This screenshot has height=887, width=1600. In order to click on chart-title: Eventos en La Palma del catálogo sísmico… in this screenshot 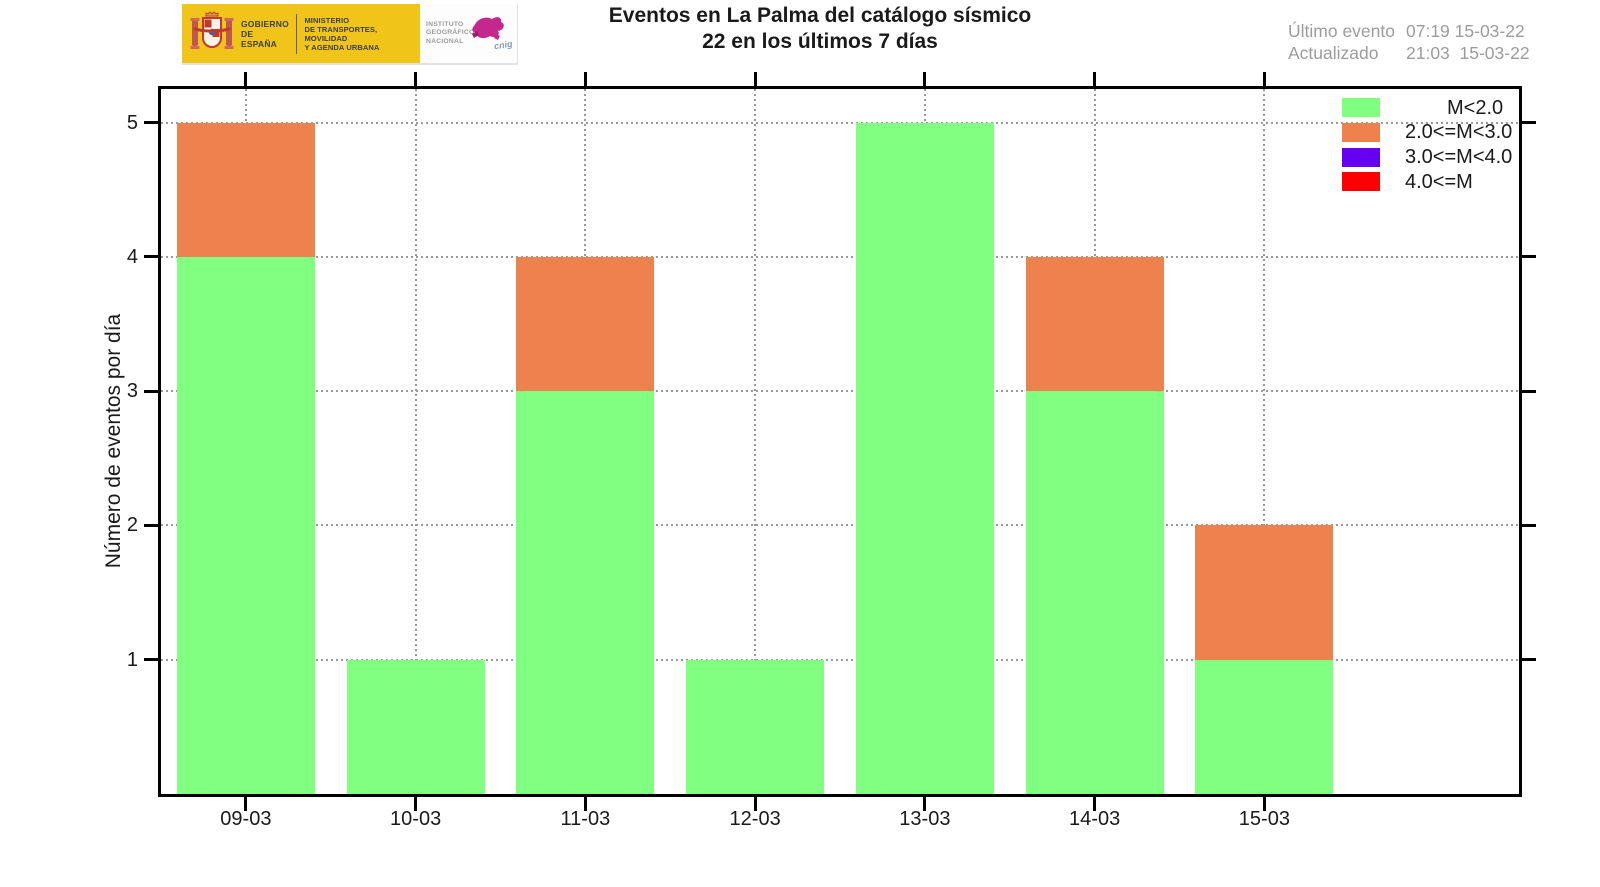, I will do `click(820, 28)`.